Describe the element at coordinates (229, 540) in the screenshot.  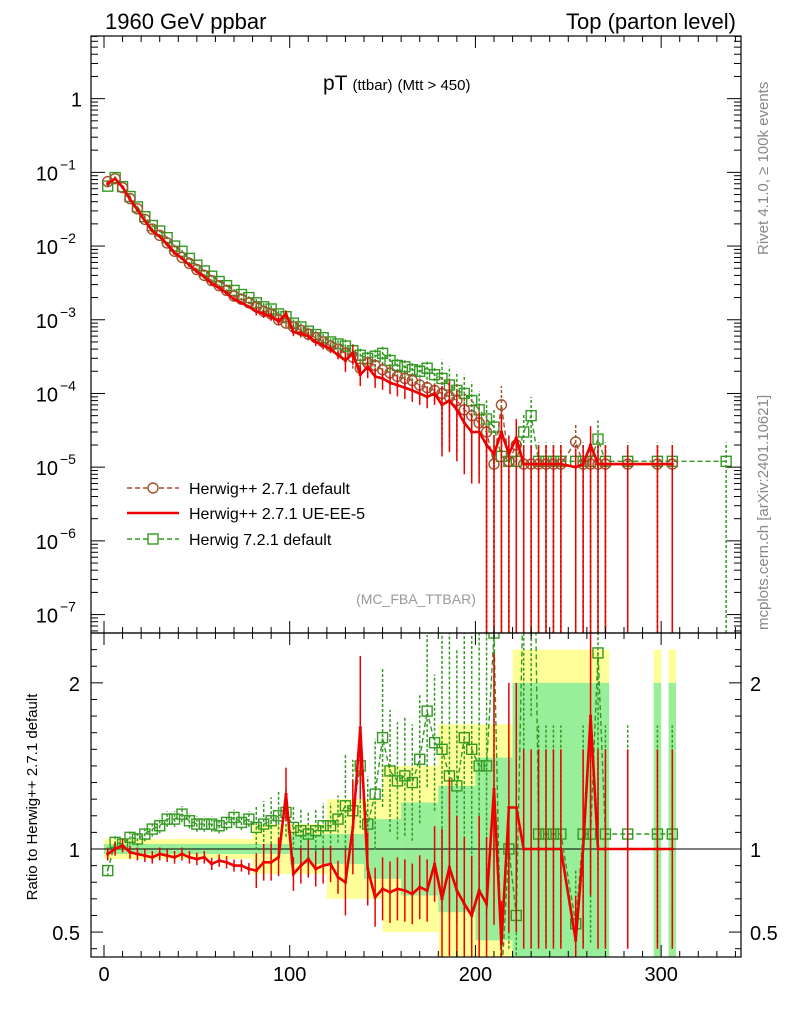
I see `legend-entry: Herwig 7.2.1 default` at that location.